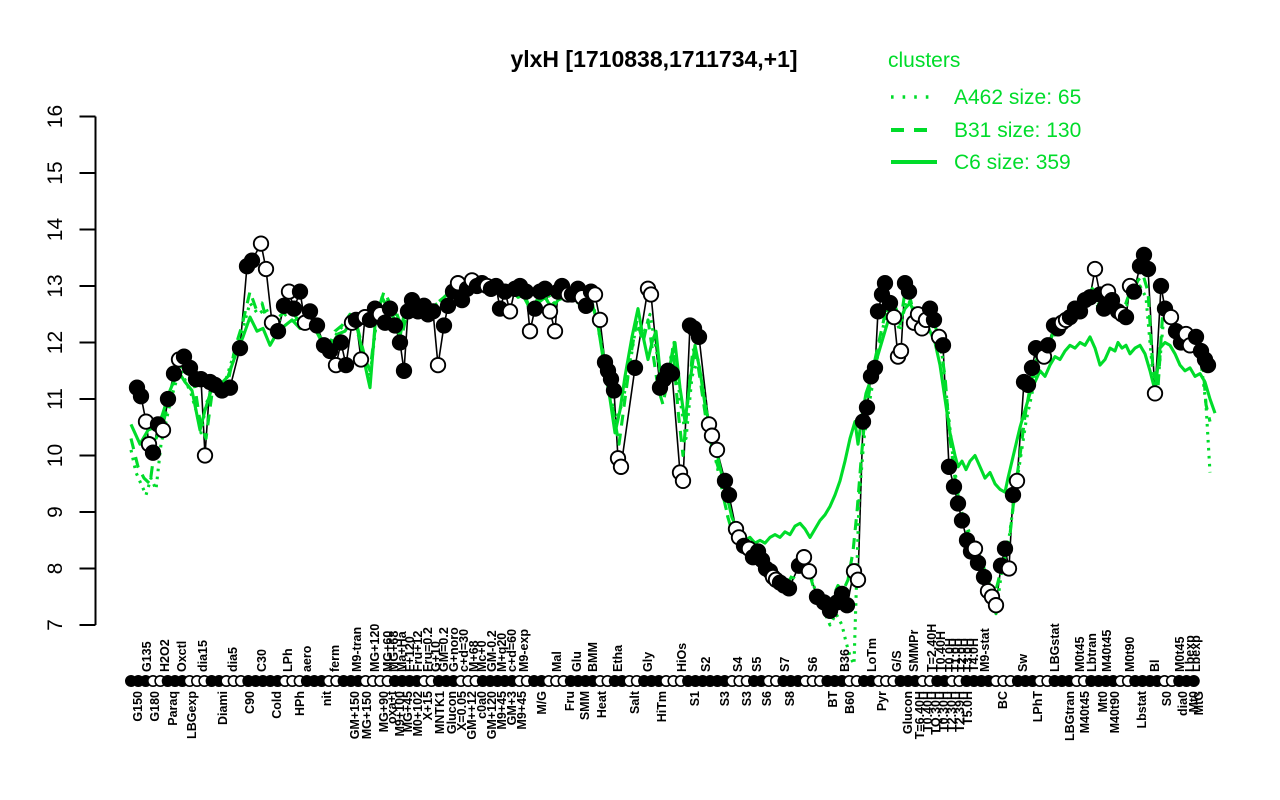  Describe the element at coordinates (1085, 712) in the screenshot. I see `x-axis-label-bottom: M40t45` at that location.